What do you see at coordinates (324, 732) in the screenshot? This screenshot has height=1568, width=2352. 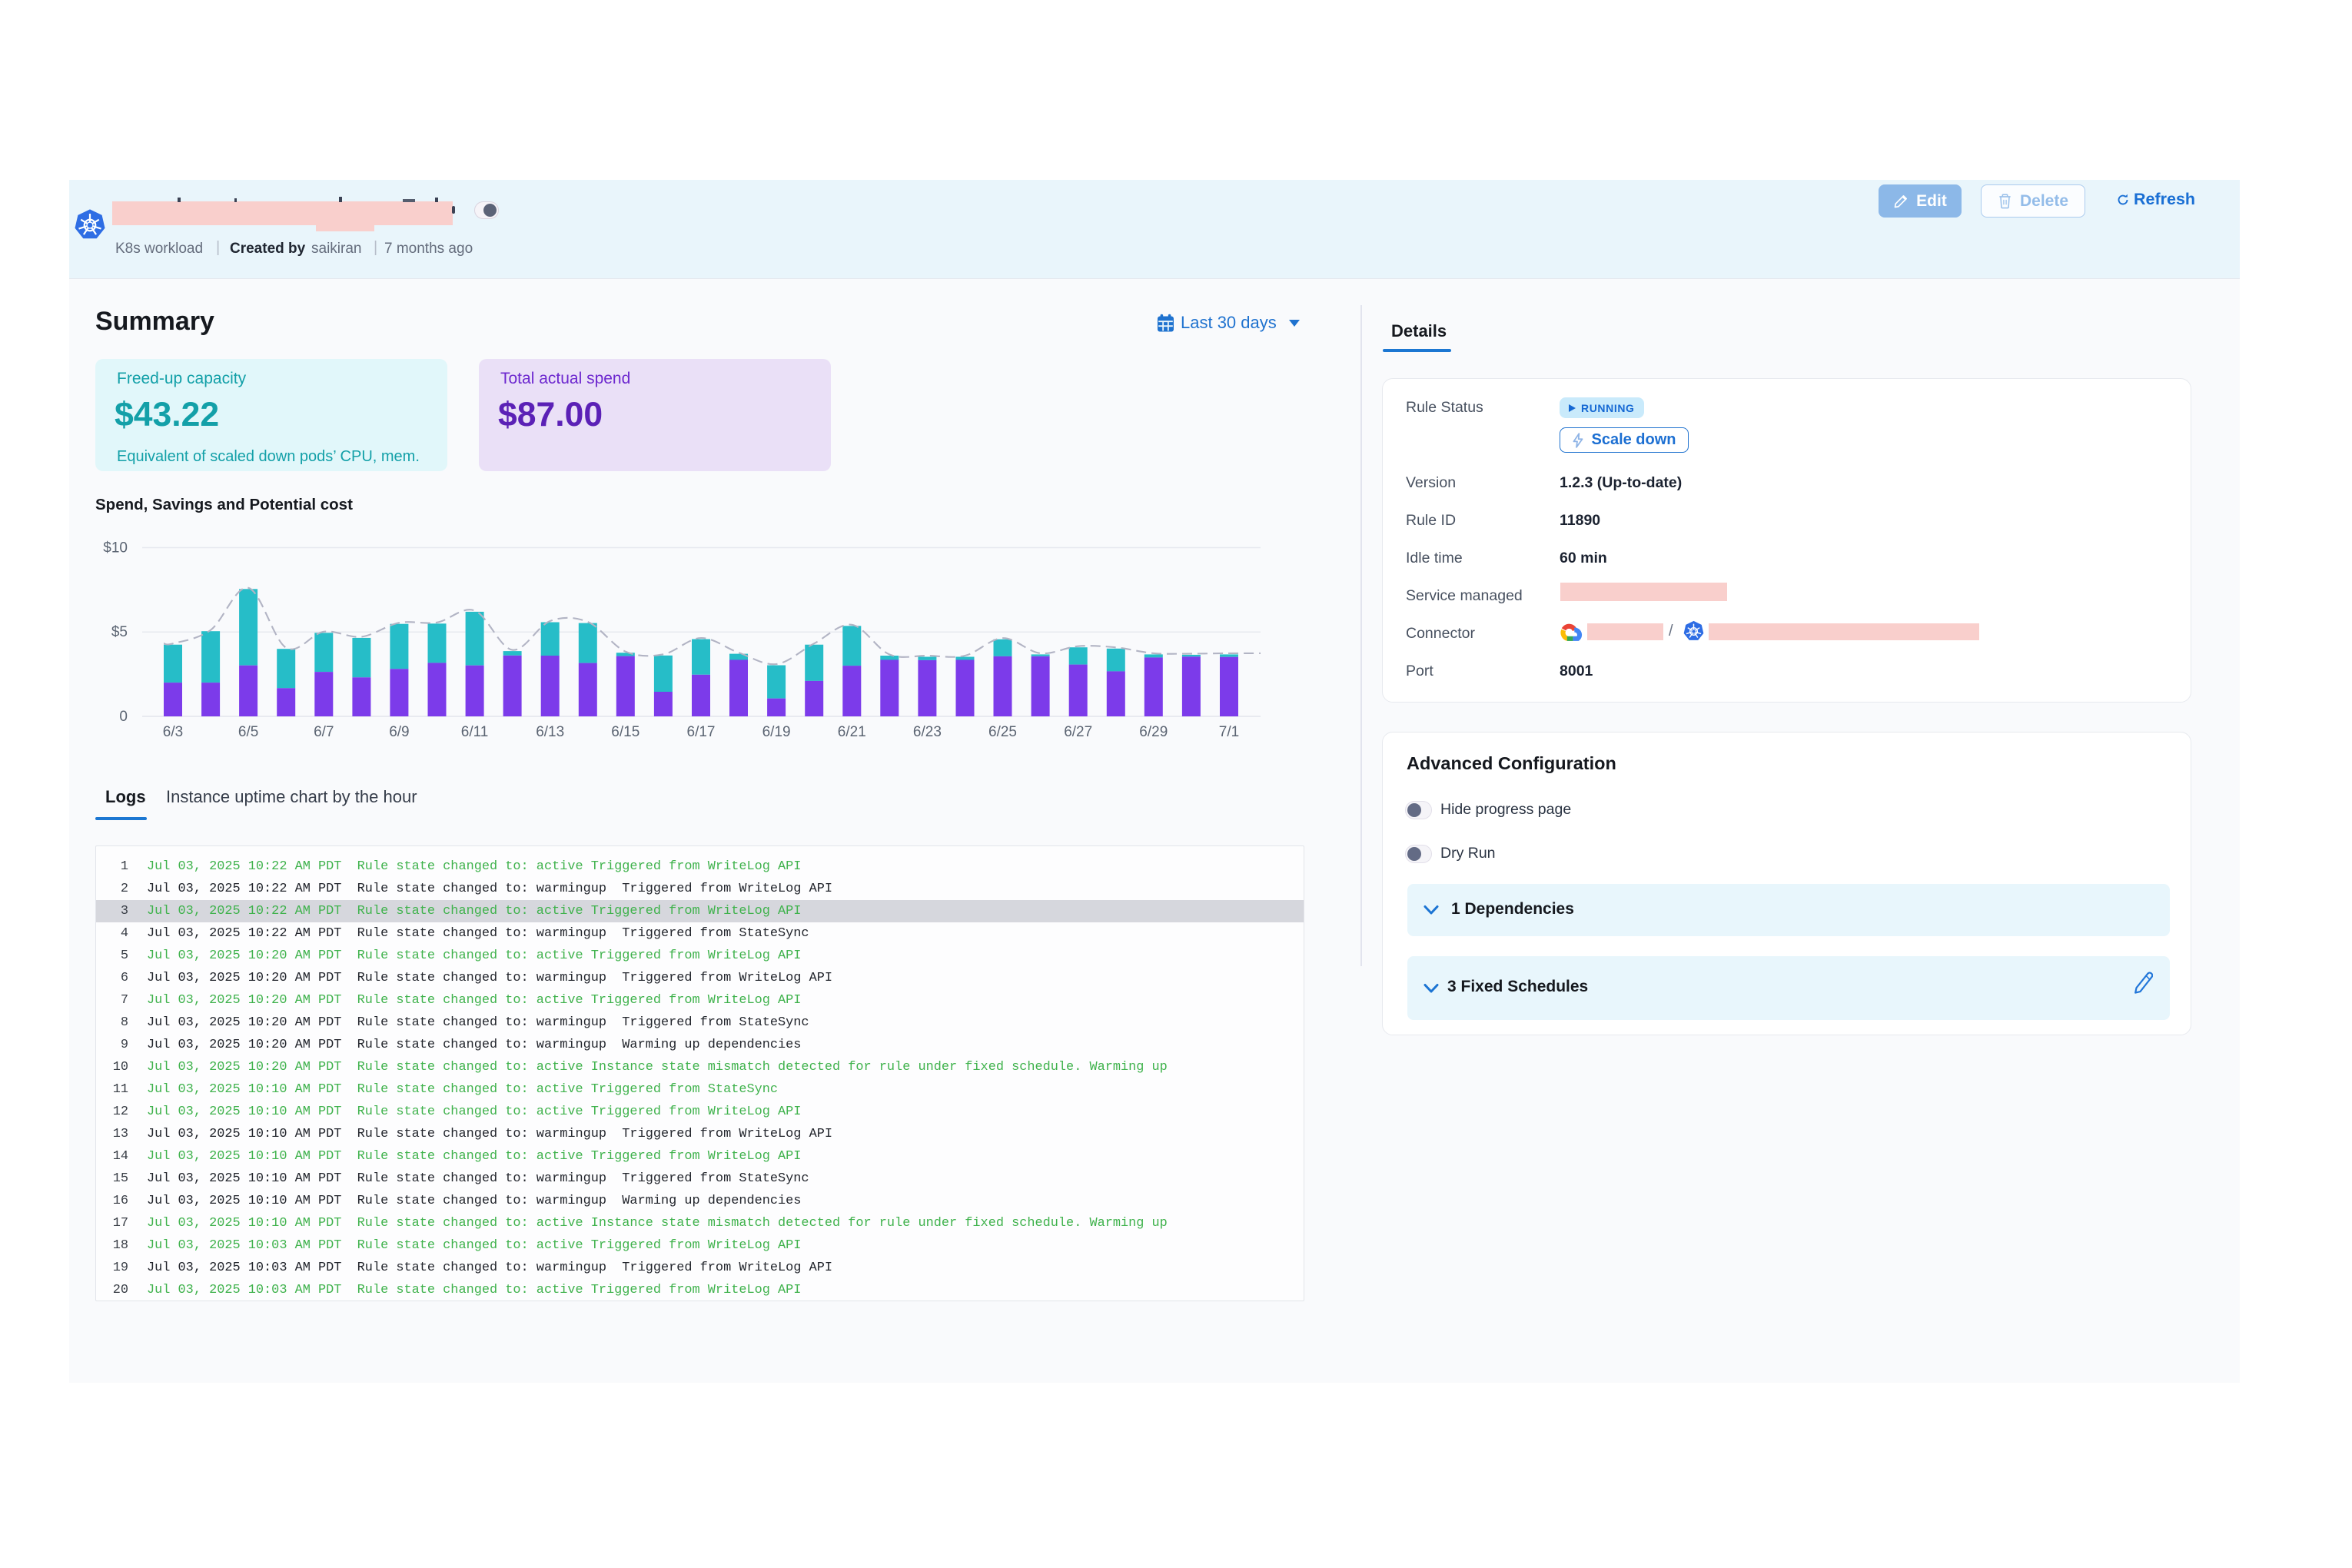 I see `svg-text: 6/7` at bounding box center [324, 732].